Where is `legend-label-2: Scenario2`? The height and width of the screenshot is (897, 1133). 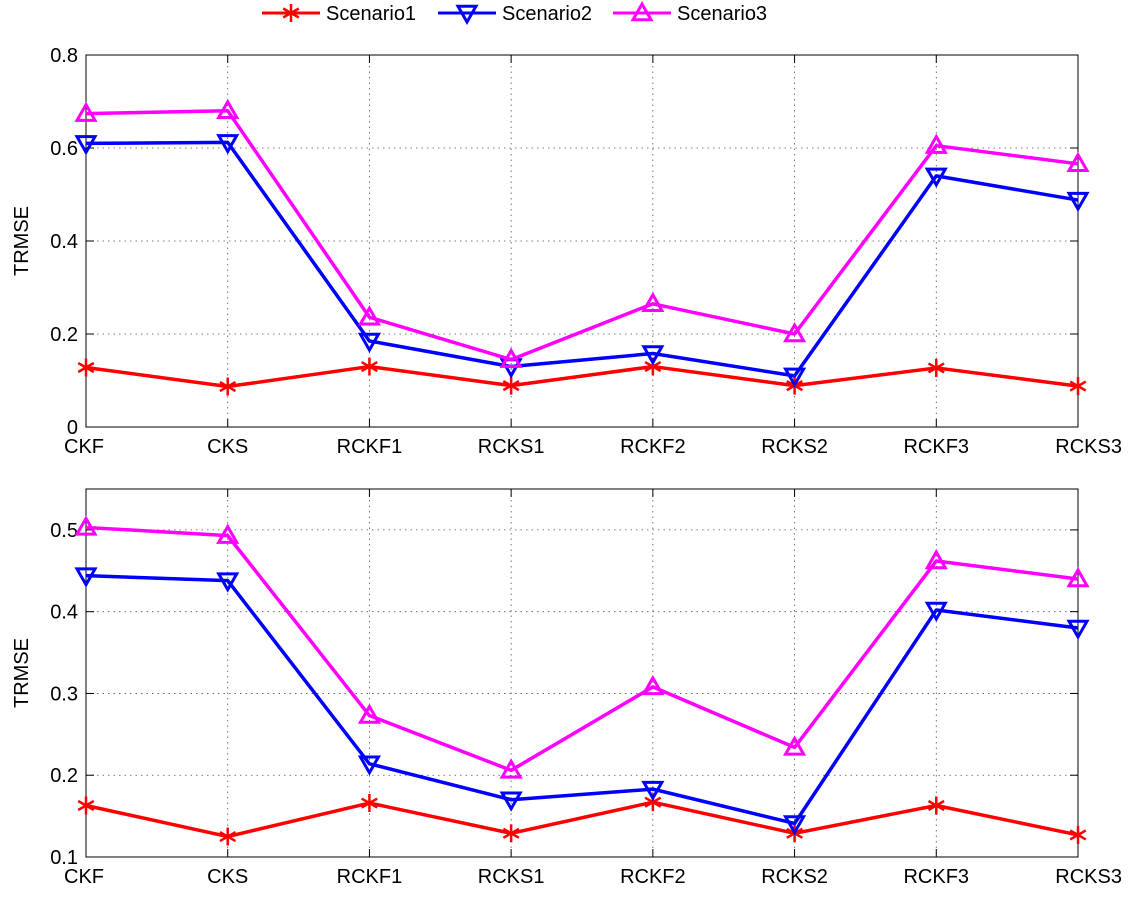 legend-label-2: Scenario2 is located at coordinates (547, 14).